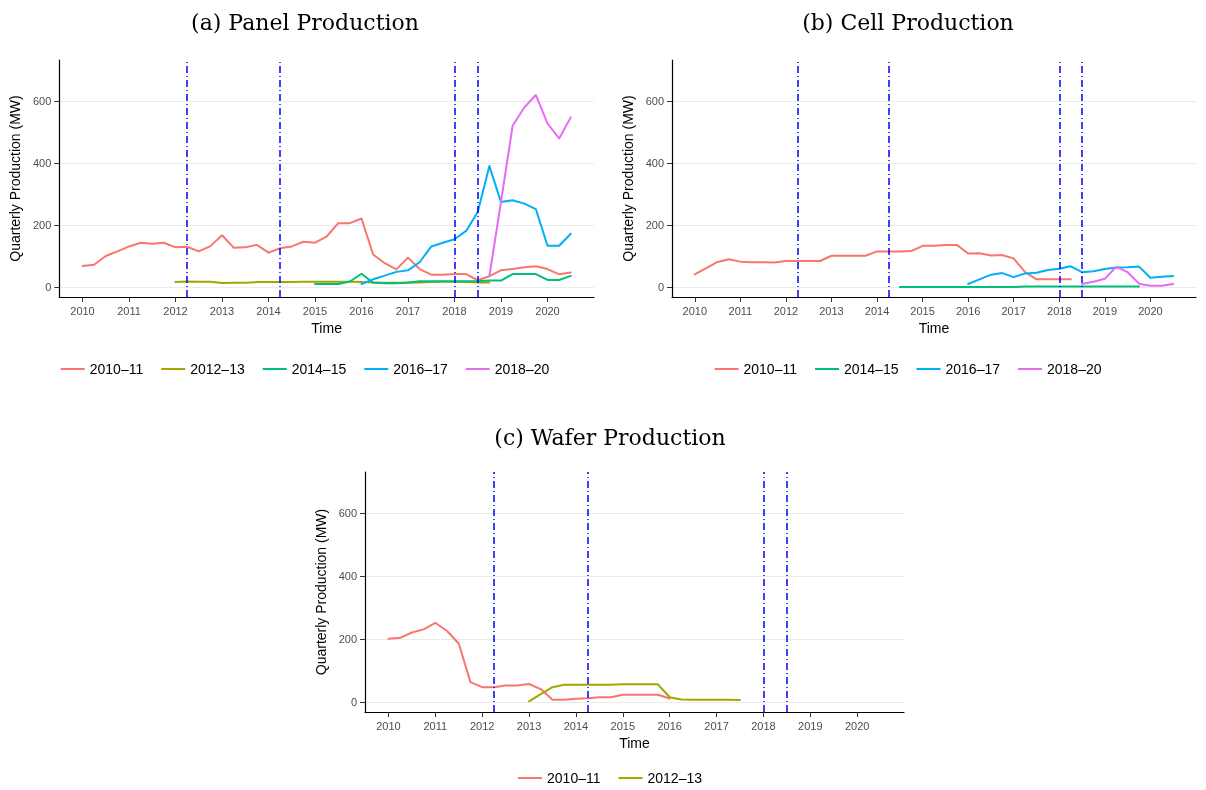  What do you see at coordinates (610, 437) in the screenshot?
I see `chart-title: (c) Wafer Production` at bounding box center [610, 437].